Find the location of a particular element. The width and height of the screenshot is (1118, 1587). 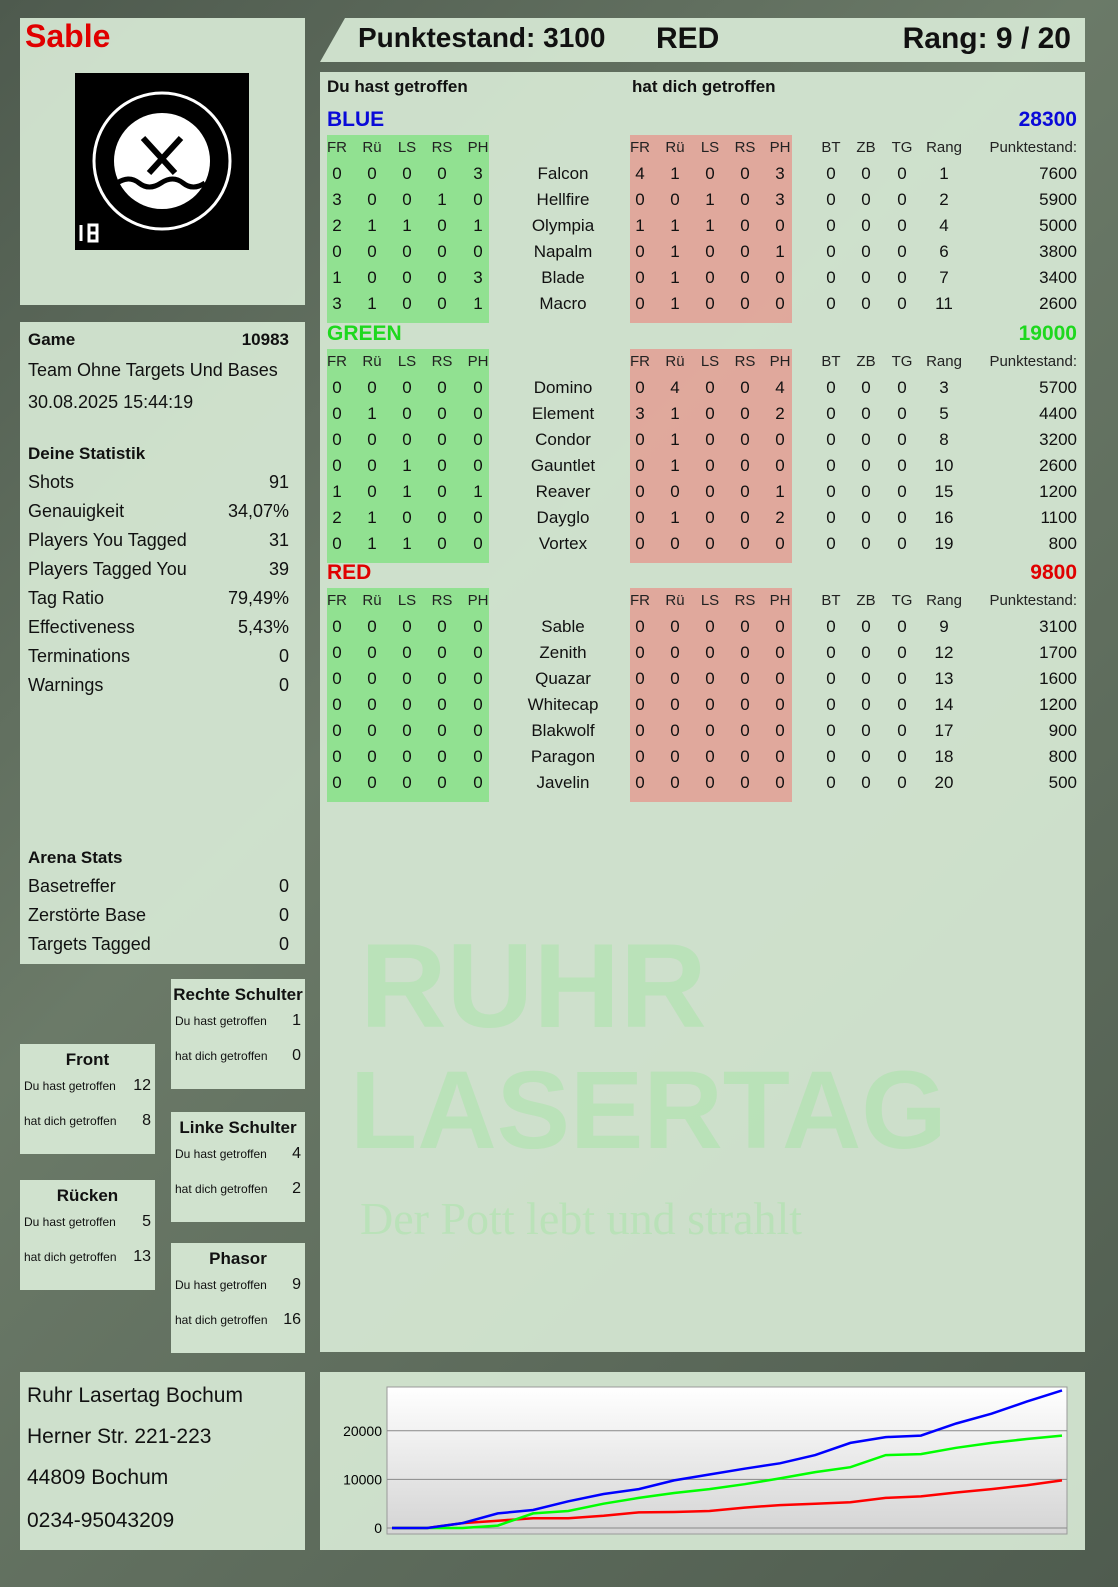

table-row: 0 1 1 0 0 Vortex 0 0 0 0 0 0 0 0 19 800 is located at coordinates (702, 547).